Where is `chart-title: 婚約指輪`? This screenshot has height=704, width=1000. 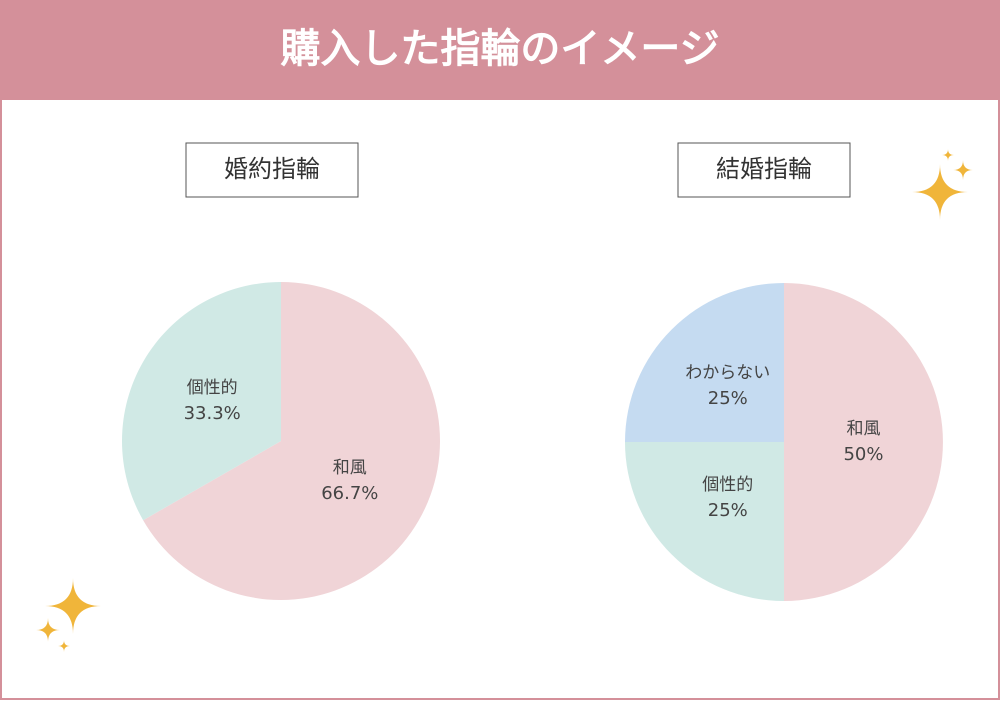 chart-title: 婚約指輪 is located at coordinates (272, 169).